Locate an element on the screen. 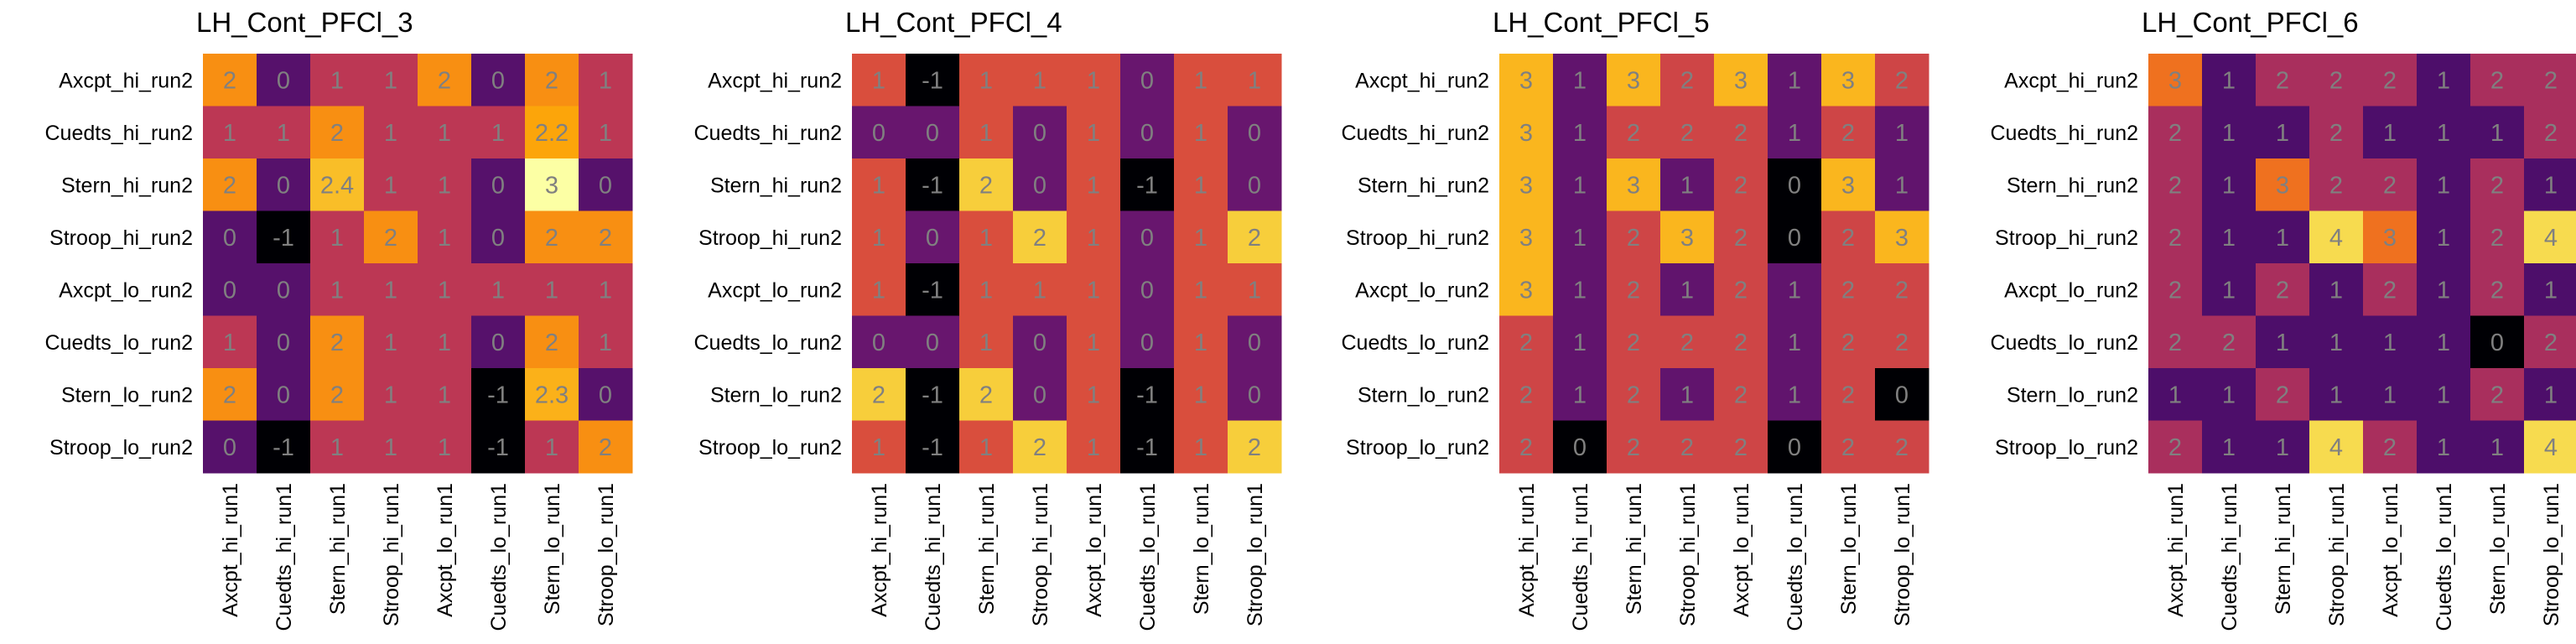  y-tick-label: Stern_hi_run2 is located at coordinates (776, 185).